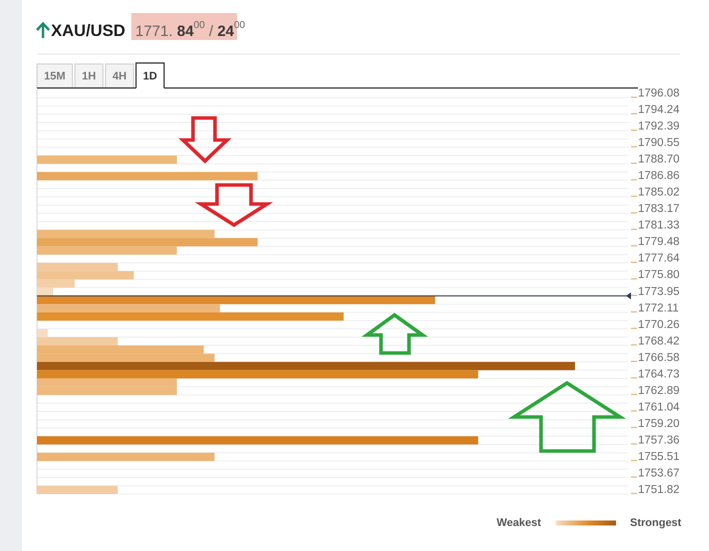  Describe the element at coordinates (659, 407) in the screenshot. I see `y-tick-label: 1761.04` at that location.